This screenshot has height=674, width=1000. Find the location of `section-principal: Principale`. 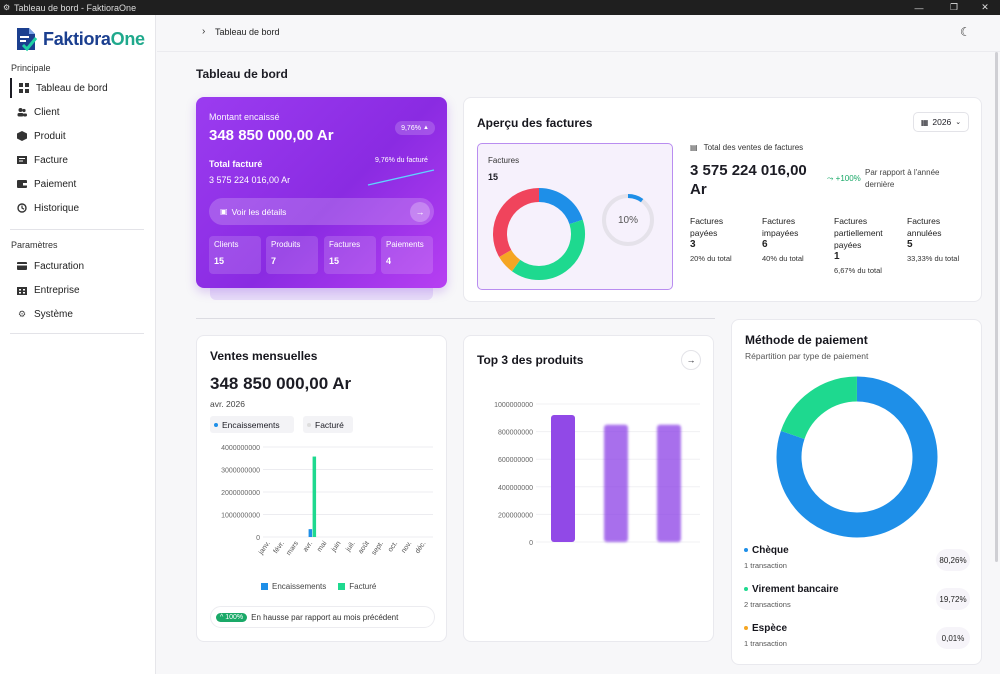

section-principal: Principale is located at coordinates (31, 68).